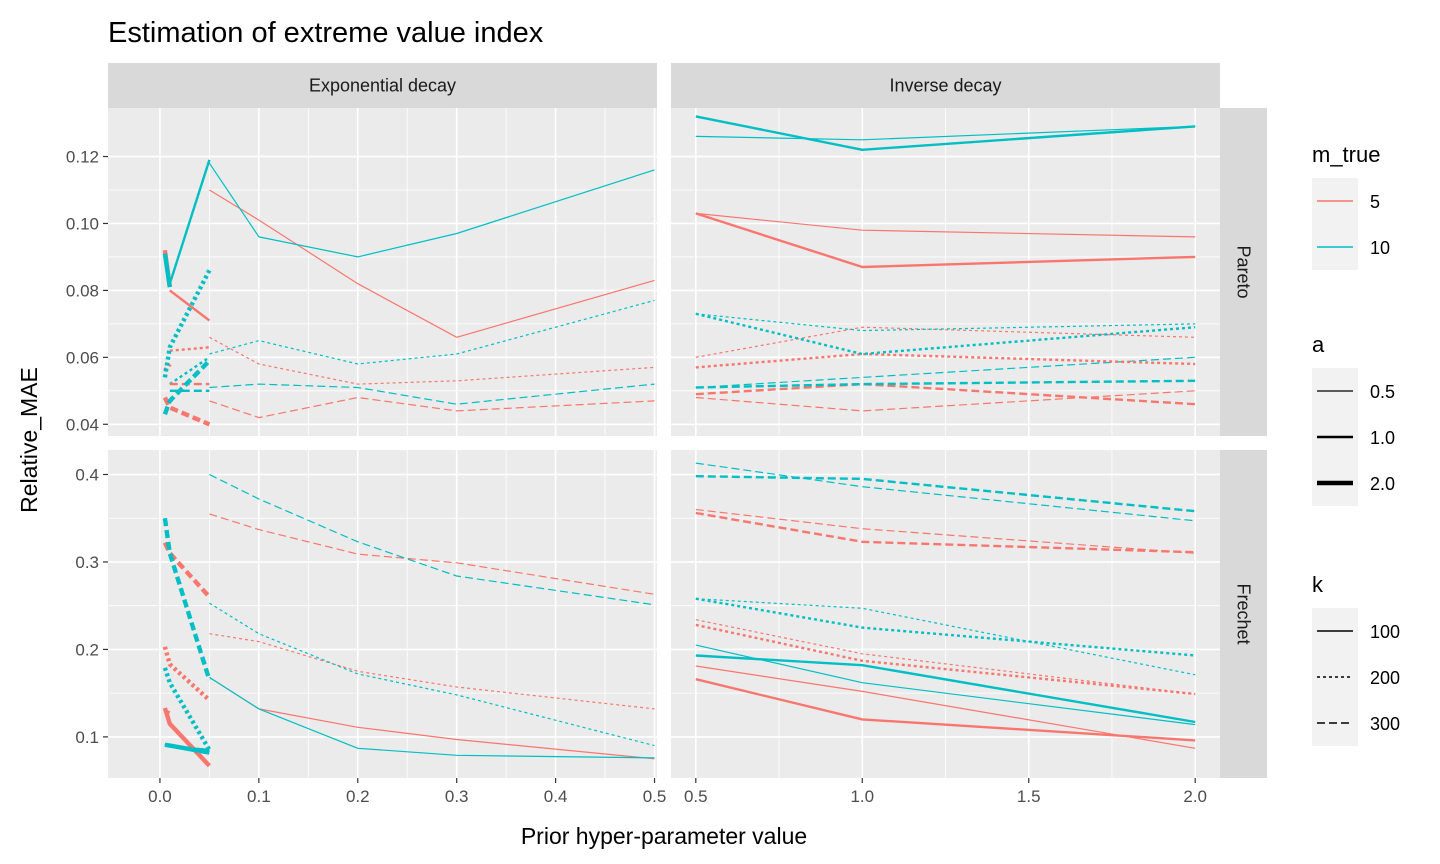 The image size is (1440, 864). What do you see at coordinates (1351, 206) in the screenshot?
I see `legend-group-m_true: m_true 5 10` at bounding box center [1351, 206].